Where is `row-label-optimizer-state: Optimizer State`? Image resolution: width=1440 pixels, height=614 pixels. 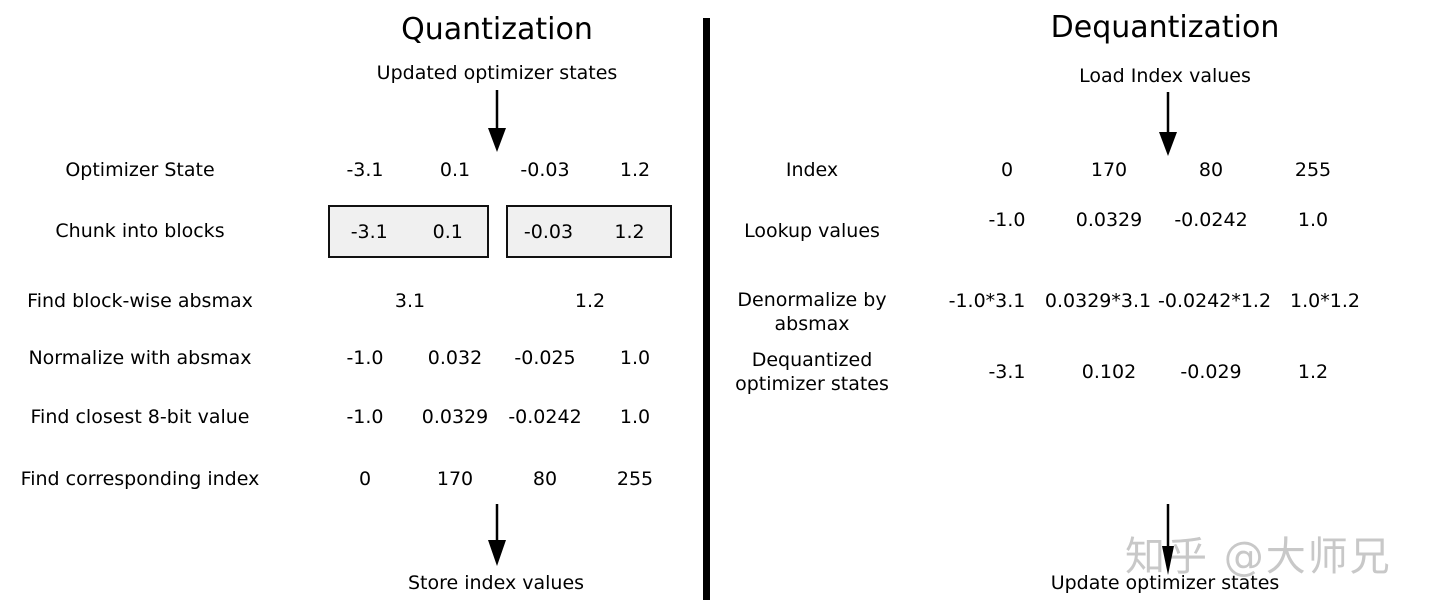
row-label-optimizer-state: Optimizer State is located at coordinates (140, 170).